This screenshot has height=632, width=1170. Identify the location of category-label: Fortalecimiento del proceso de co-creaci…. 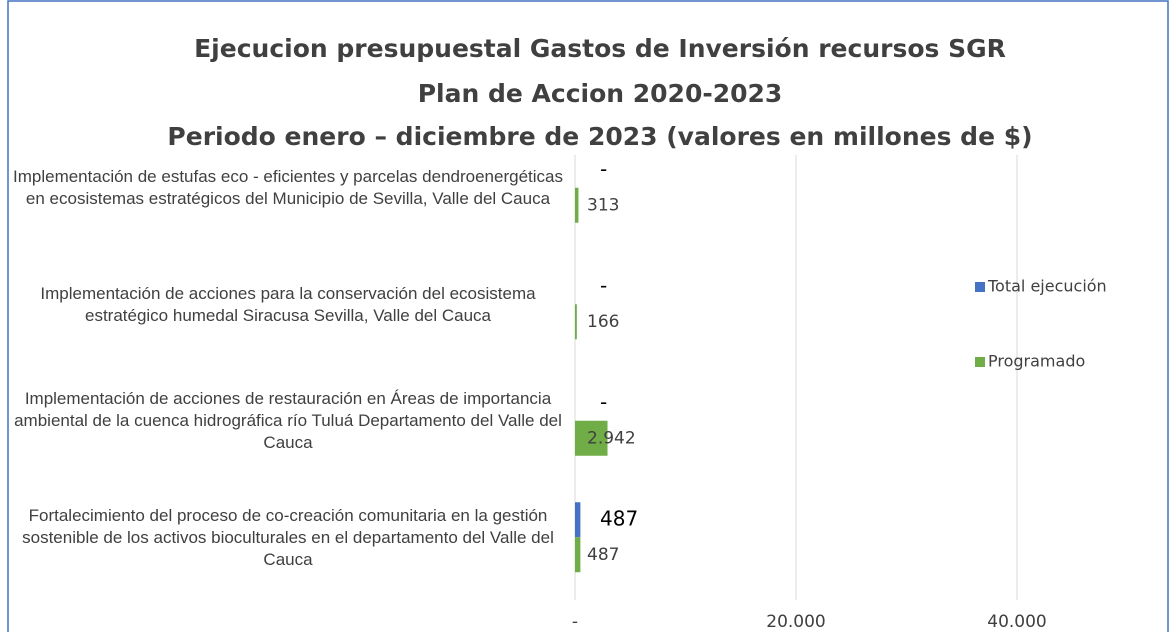
(288, 537).